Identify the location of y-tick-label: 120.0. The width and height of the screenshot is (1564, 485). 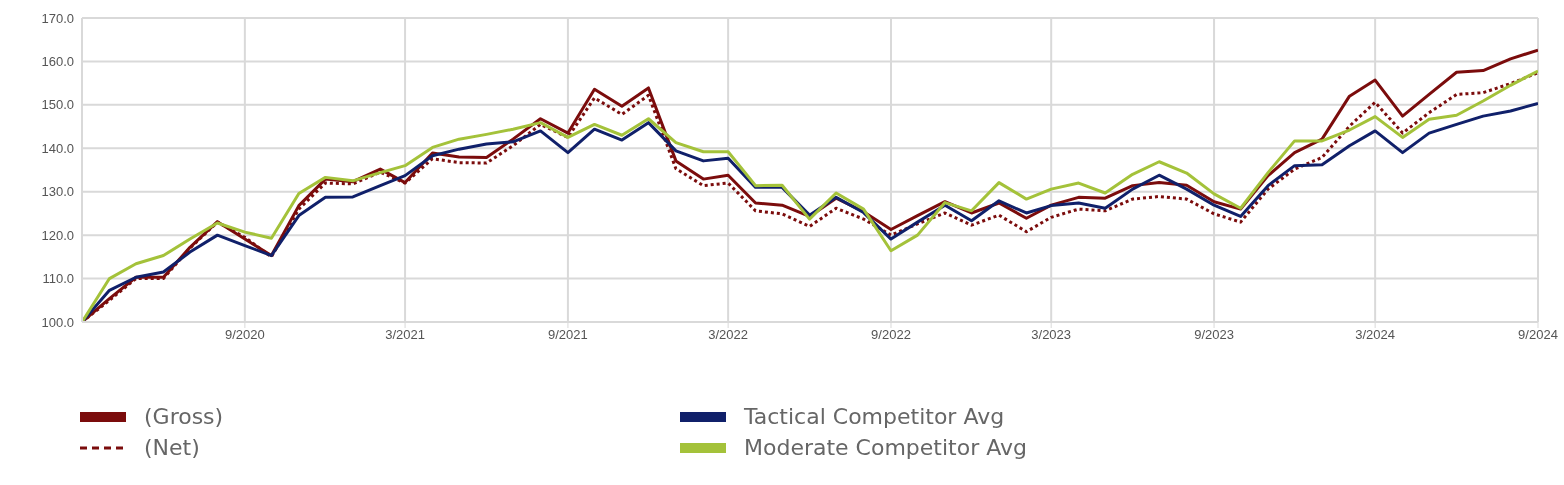
(57, 235).